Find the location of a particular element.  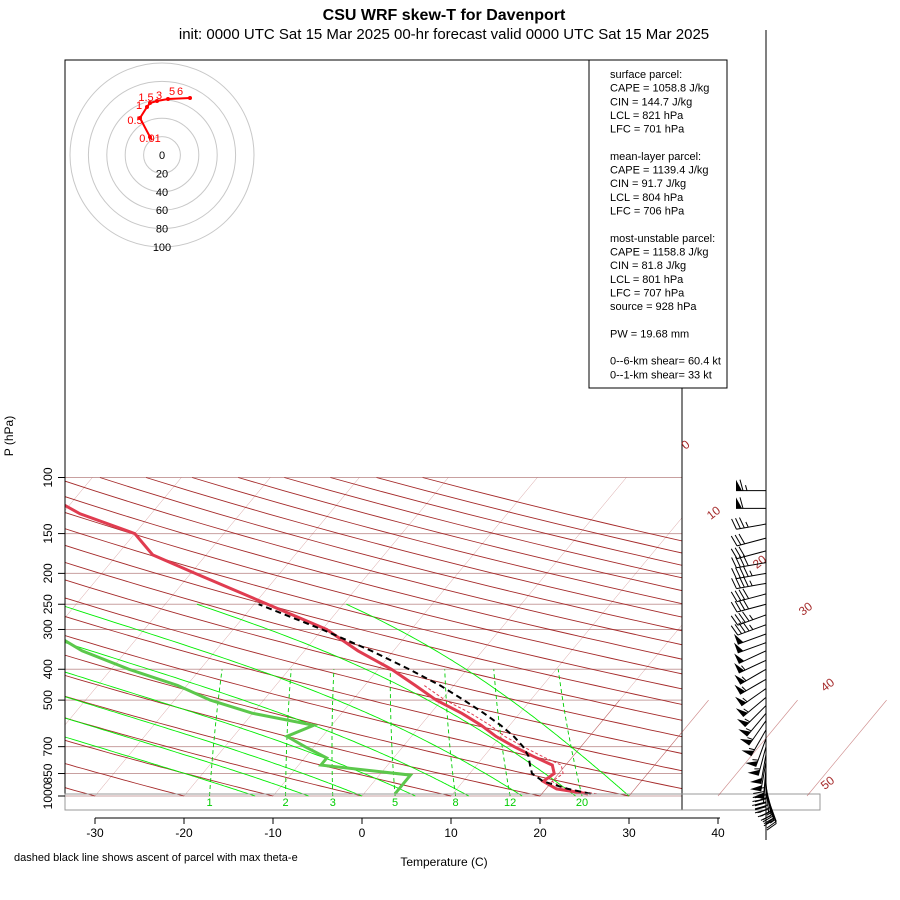

hodograph-background is located at coordinates (162, 155).